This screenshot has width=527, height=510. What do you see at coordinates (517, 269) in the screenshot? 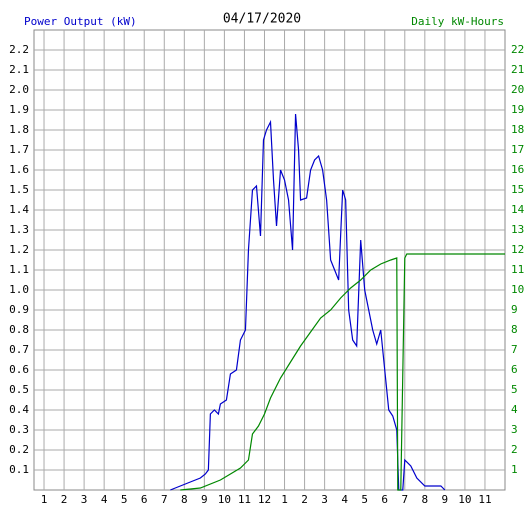
I see `y2-tick-label: 11` at bounding box center [517, 269].